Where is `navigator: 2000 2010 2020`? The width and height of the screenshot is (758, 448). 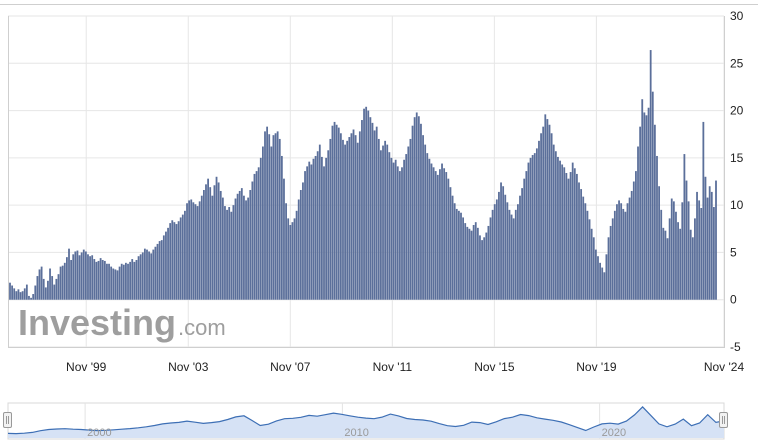 navigator: 2000 2010 2020 is located at coordinates (365, 421).